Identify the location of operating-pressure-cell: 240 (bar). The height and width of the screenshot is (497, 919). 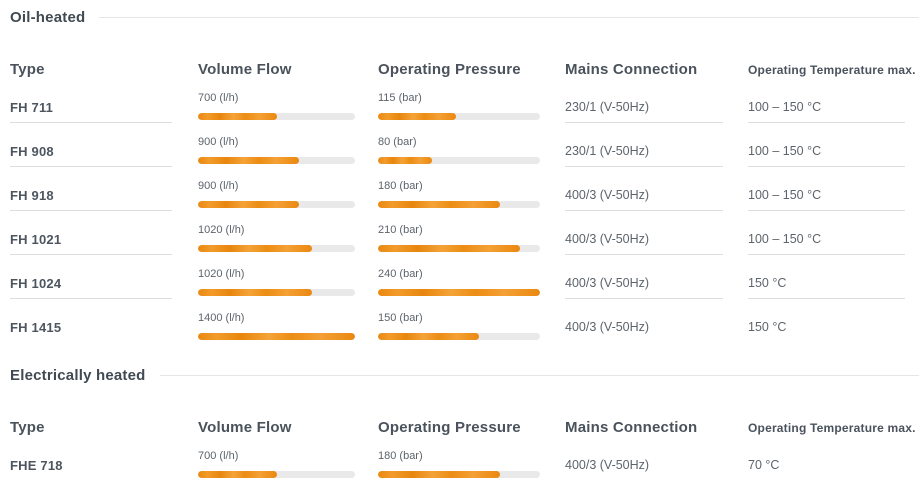
(471, 283).